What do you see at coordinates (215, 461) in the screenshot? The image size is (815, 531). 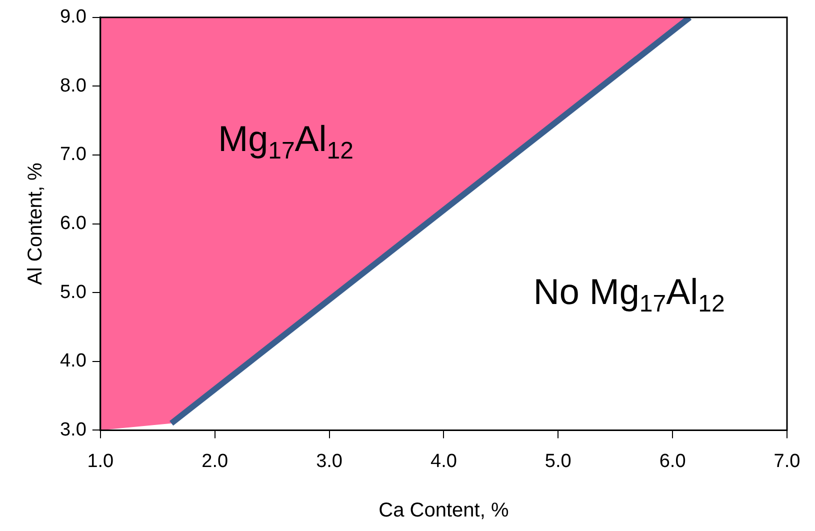 I see `x-tick-label: 2.0` at bounding box center [215, 461].